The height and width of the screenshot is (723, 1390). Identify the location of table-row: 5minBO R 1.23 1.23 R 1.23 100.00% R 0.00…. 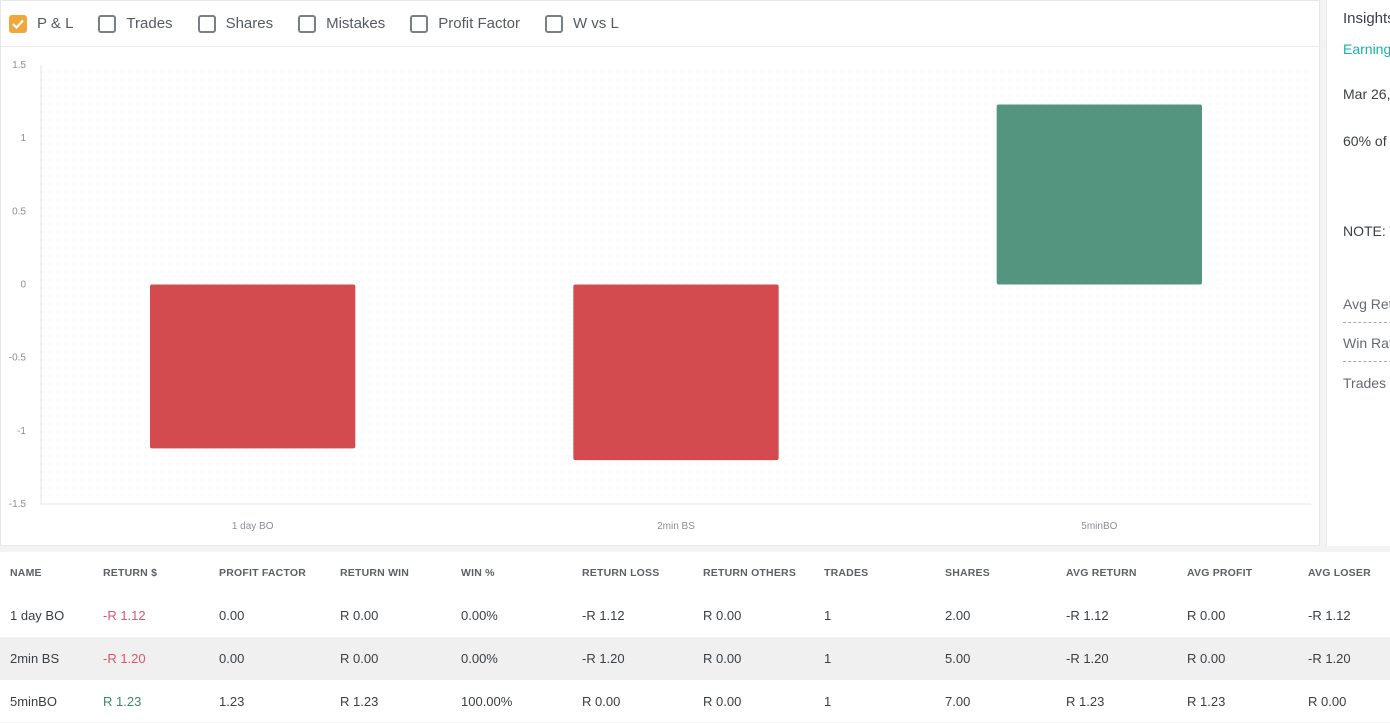
(695, 701).